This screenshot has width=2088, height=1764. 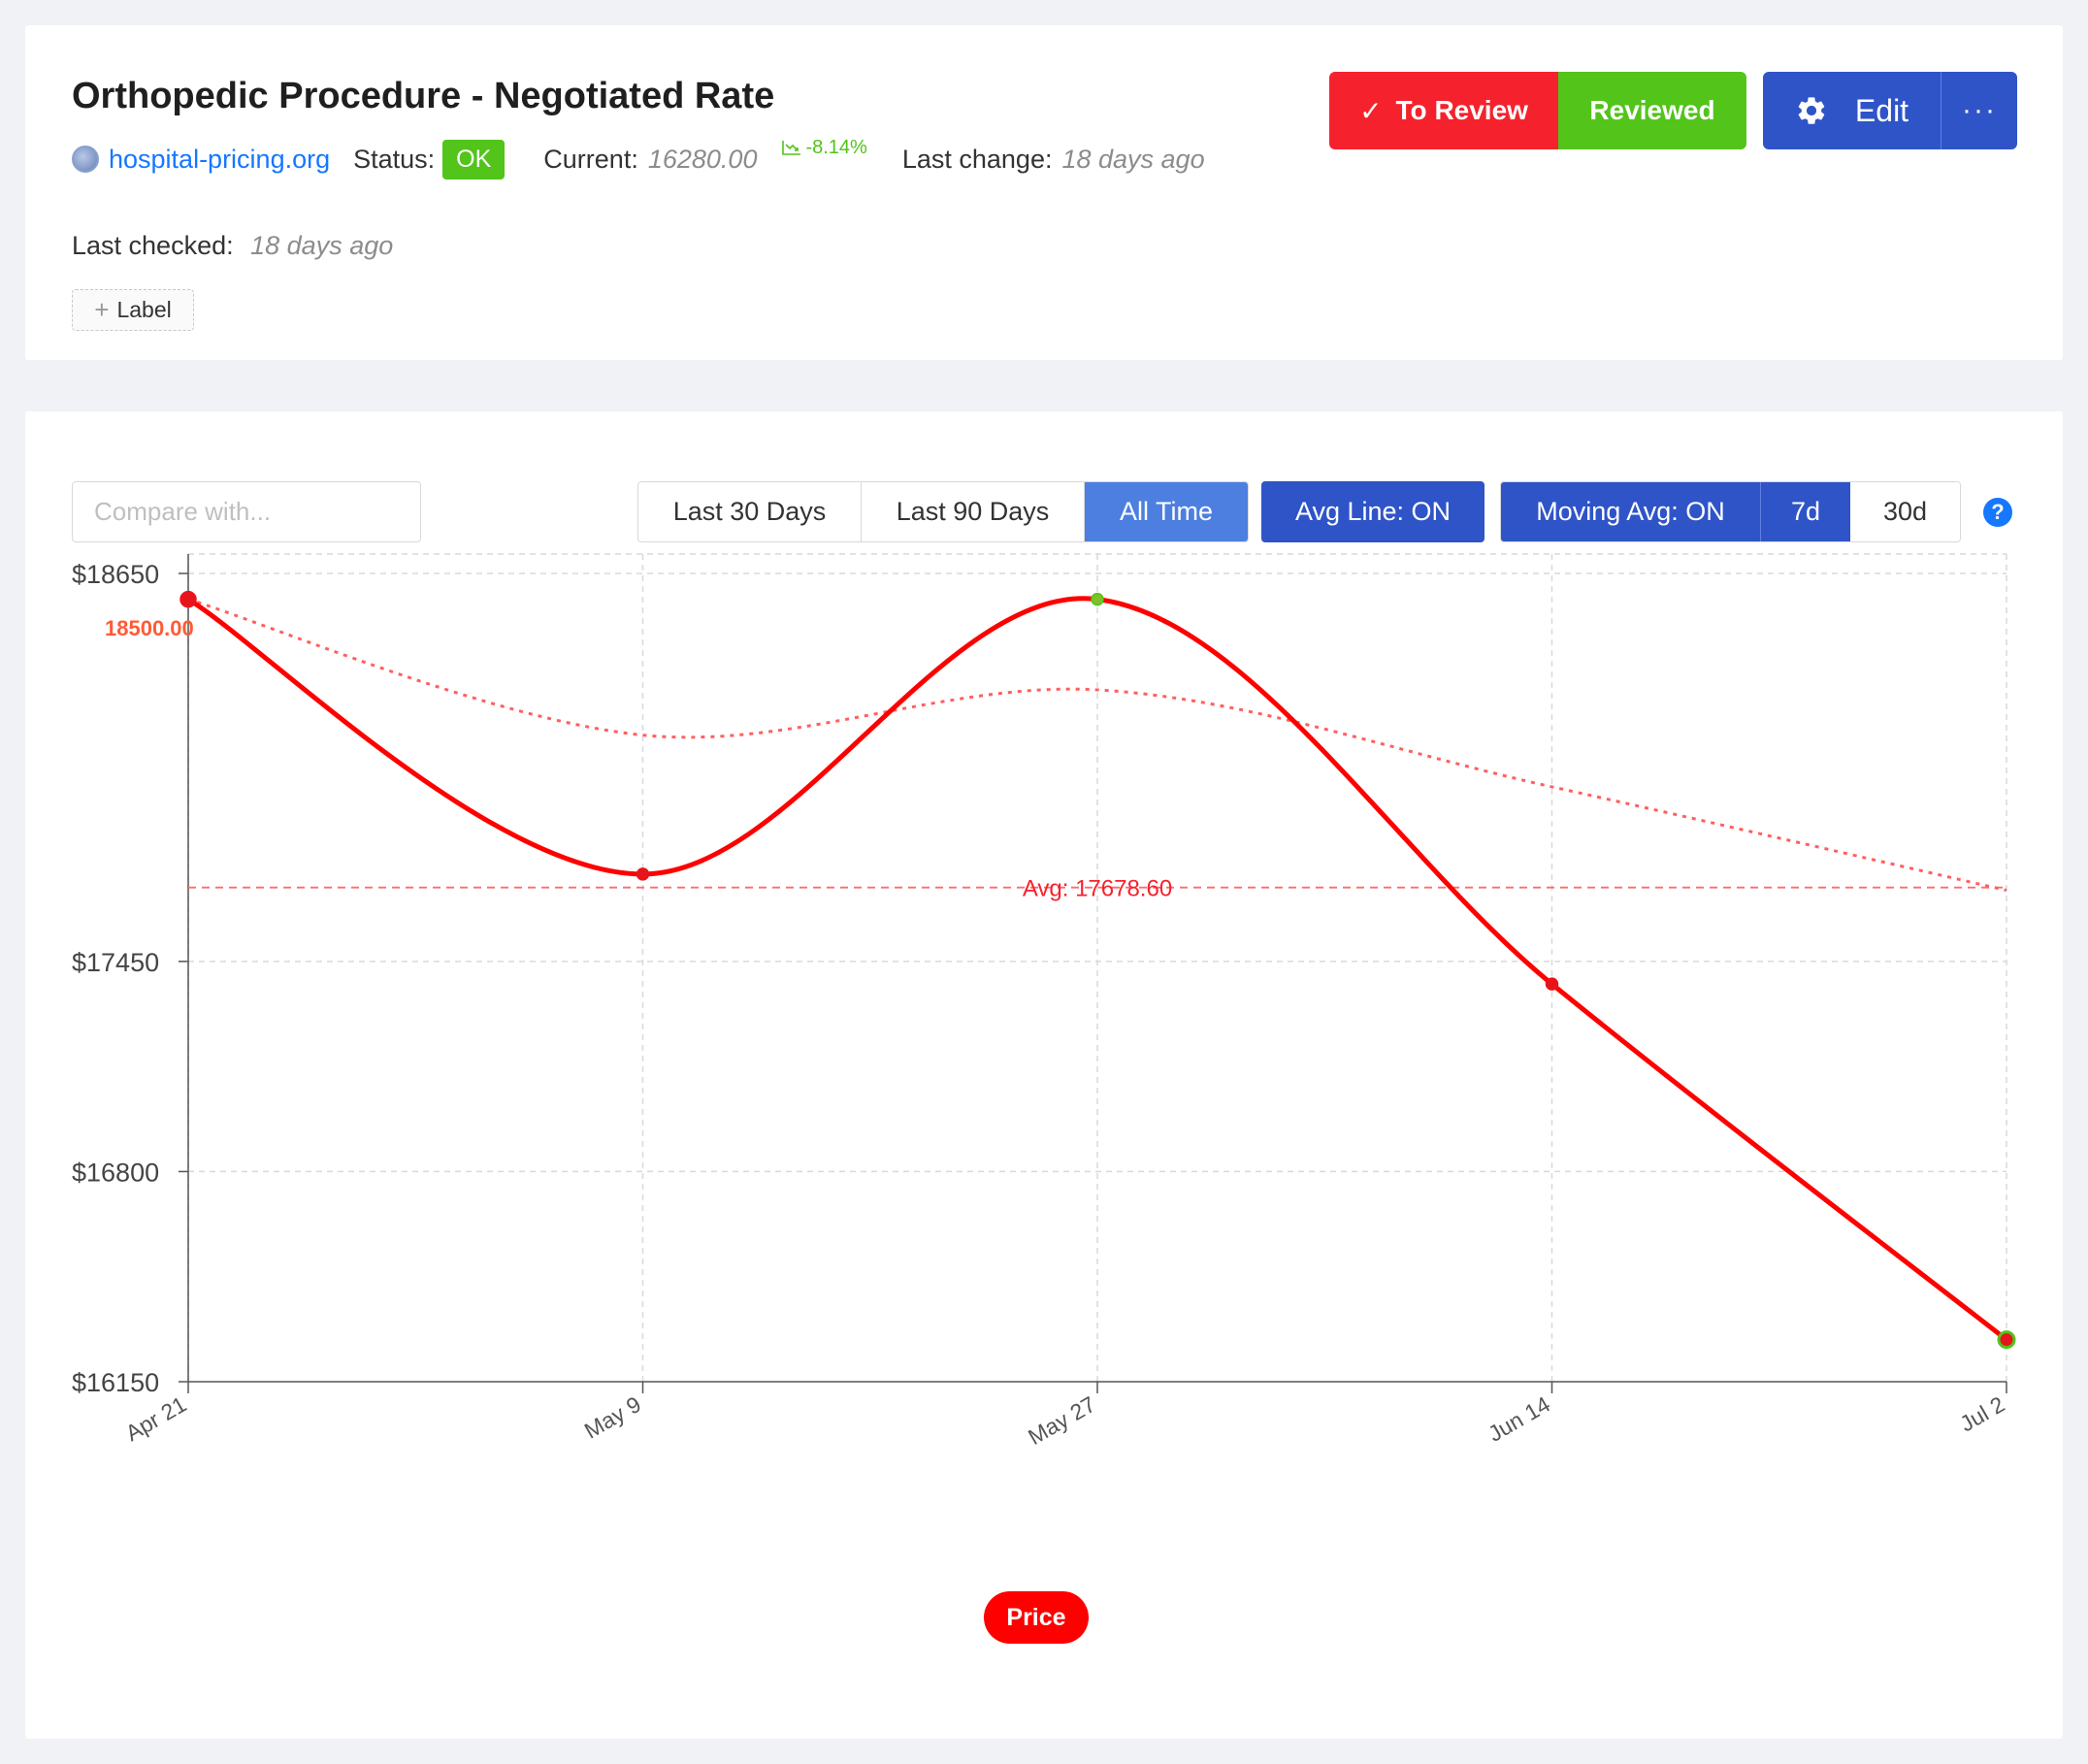 What do you see at coordinates (85, 159) in the screenshot?
I see `globe-icon` at bounding box center [85, 159].